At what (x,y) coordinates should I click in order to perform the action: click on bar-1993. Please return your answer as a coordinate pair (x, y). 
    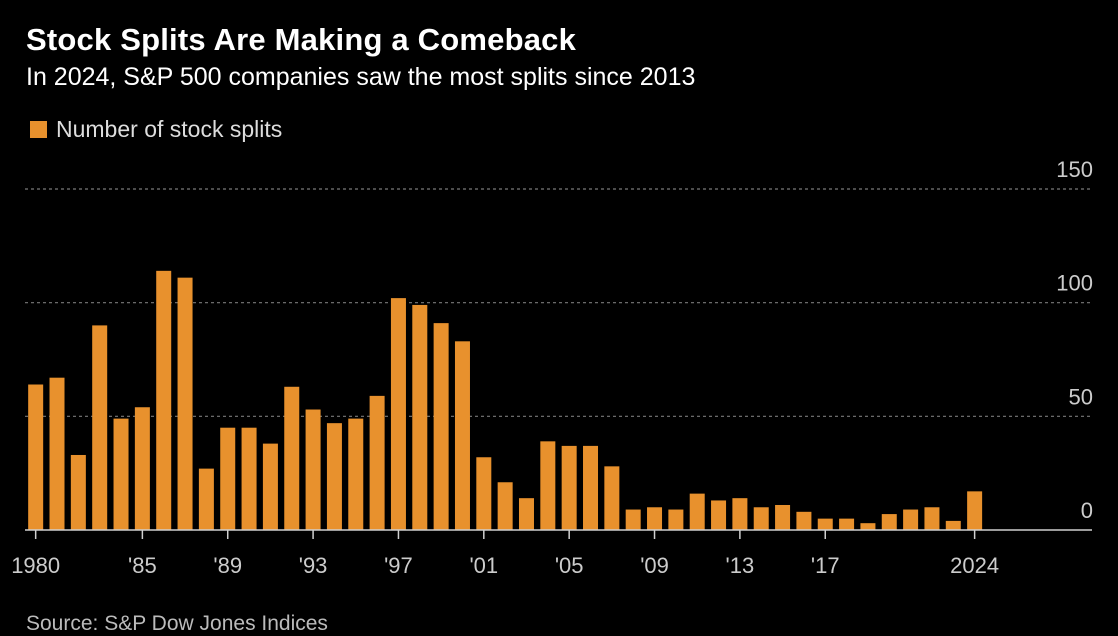
    Looking at the image, I should click on (313, 469).